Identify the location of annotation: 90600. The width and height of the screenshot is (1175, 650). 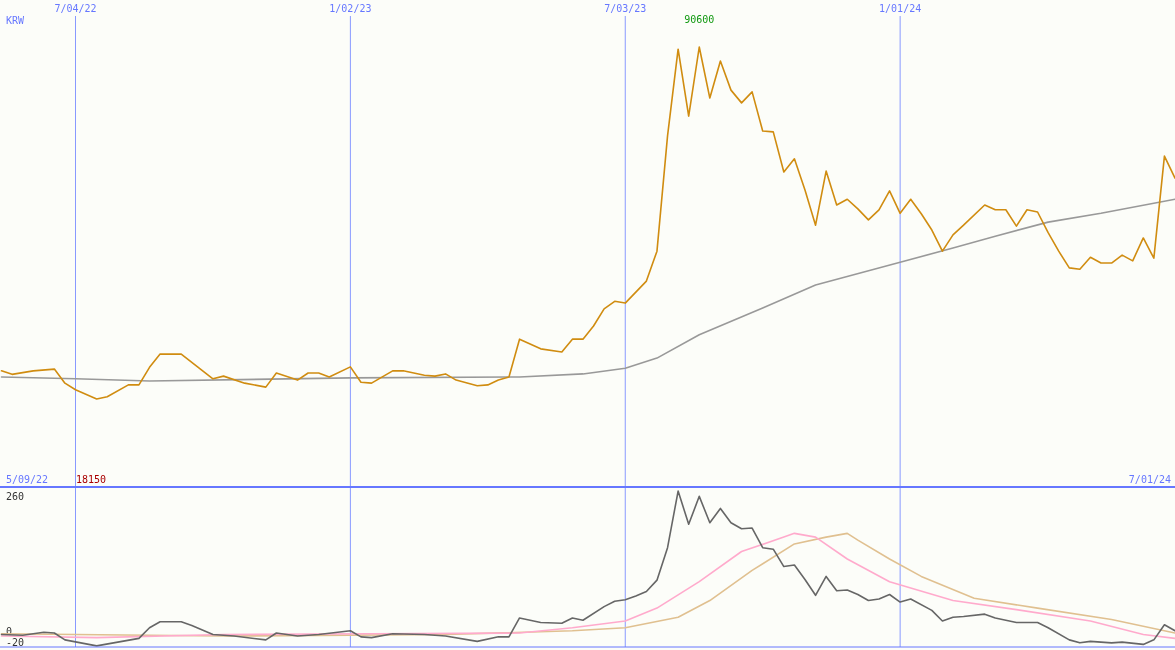
(699, 19).